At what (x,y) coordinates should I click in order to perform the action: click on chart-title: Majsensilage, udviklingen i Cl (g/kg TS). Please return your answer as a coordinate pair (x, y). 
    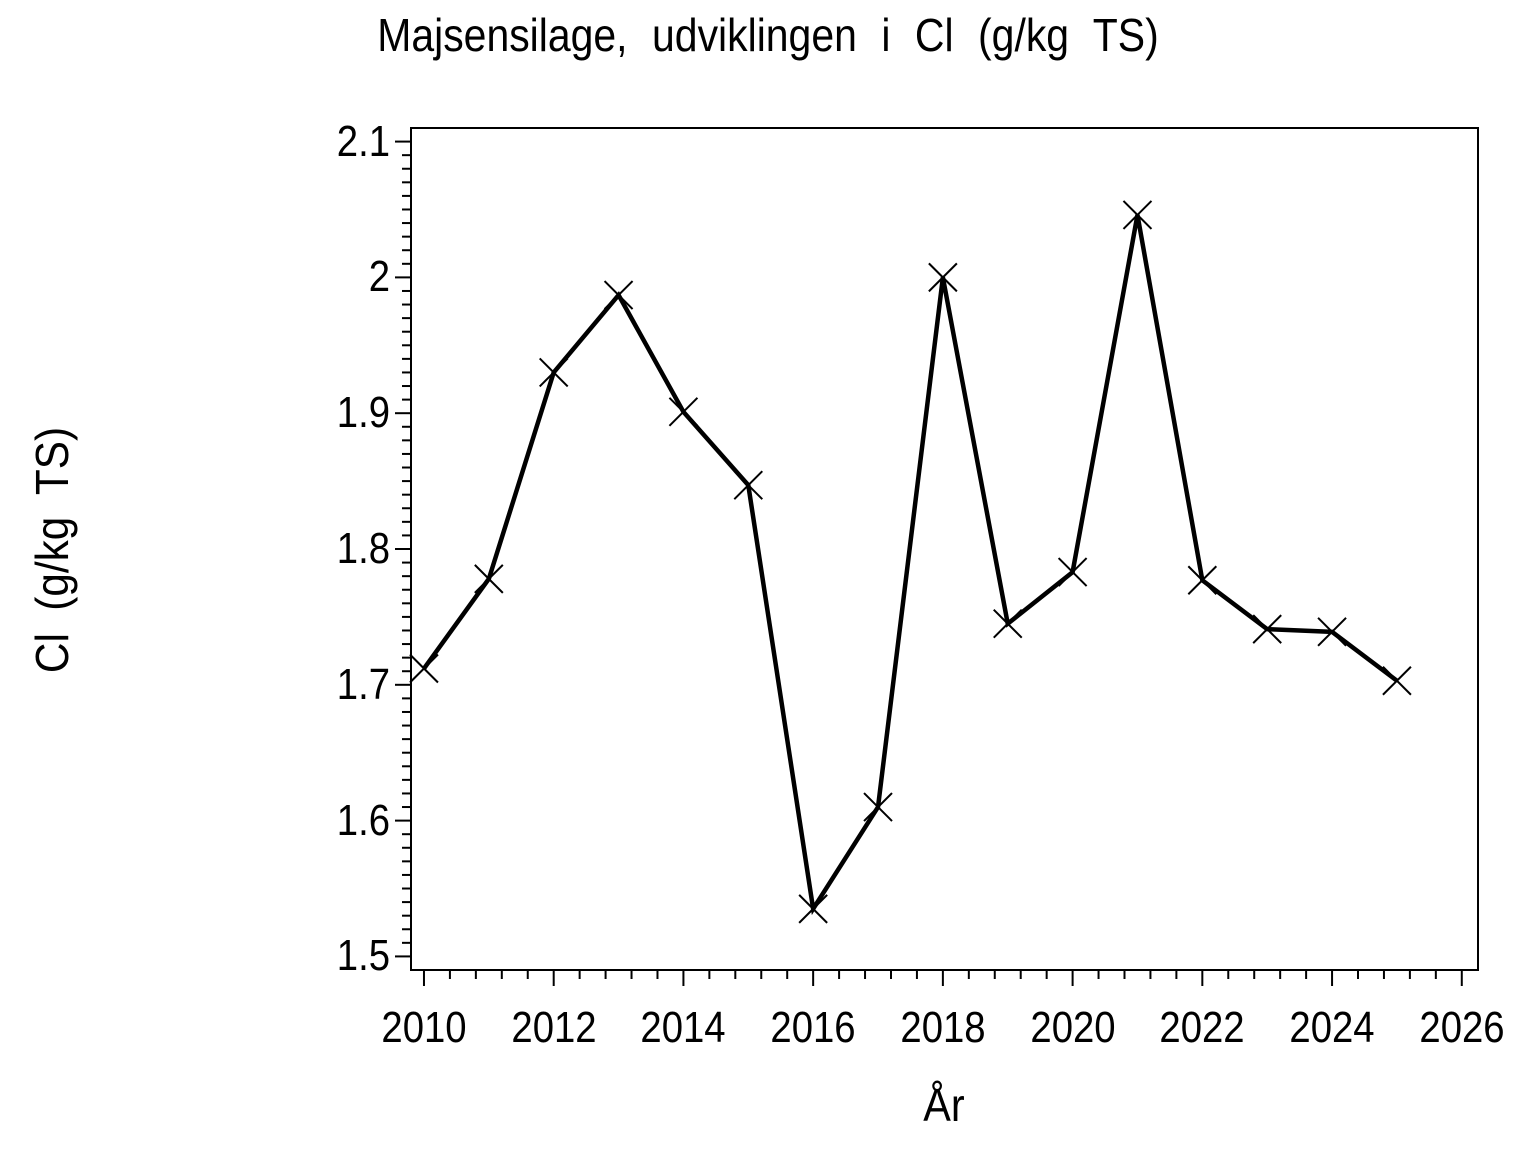
    Looking at the image, I should click on (768, 35).